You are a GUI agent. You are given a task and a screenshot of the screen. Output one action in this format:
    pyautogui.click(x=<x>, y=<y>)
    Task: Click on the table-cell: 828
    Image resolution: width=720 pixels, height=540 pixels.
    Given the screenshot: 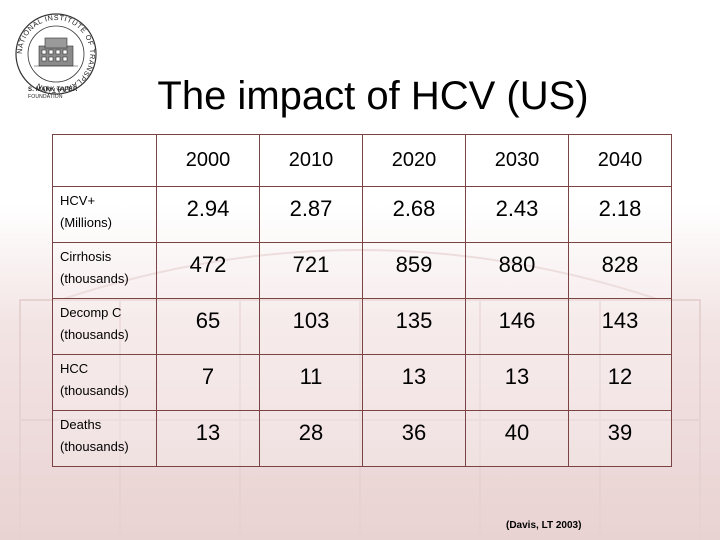 What is the action you would take?
    pyautogui.click(x=620, y=270)
    